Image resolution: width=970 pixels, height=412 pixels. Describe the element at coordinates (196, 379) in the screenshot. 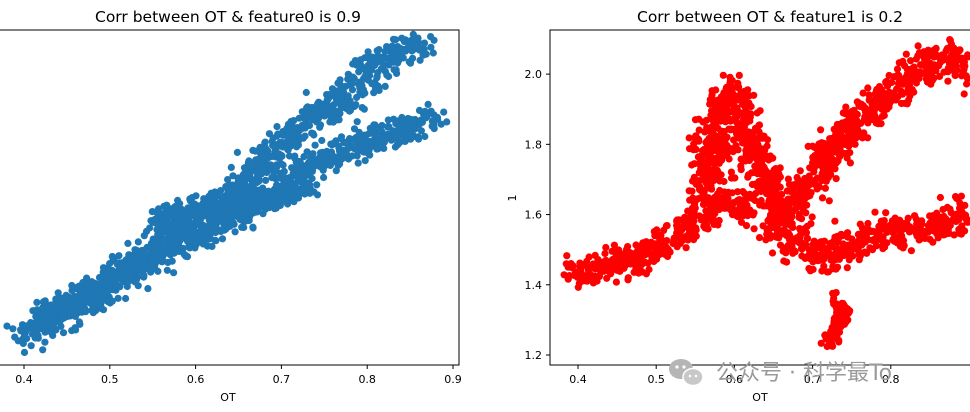

I see `x-tick-label: 0.6` at that location.